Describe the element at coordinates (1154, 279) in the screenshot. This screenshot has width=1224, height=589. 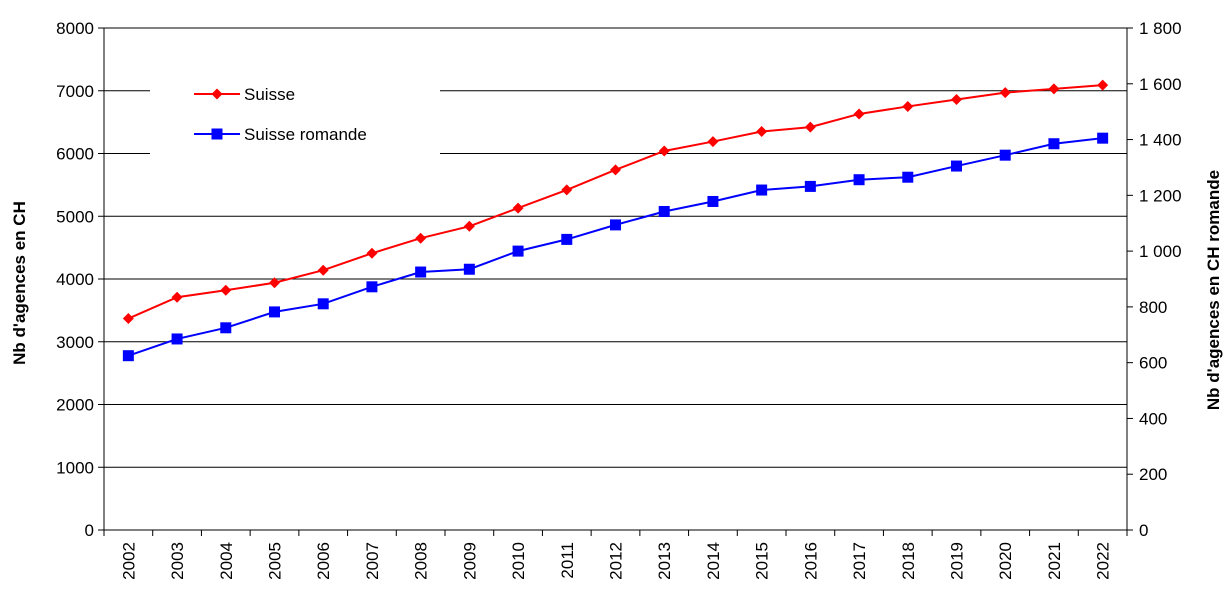
I see `right-axis-ticks: 0 200 400 600 800 1 000 1 200 1 400 1 600 1 800` at that location.